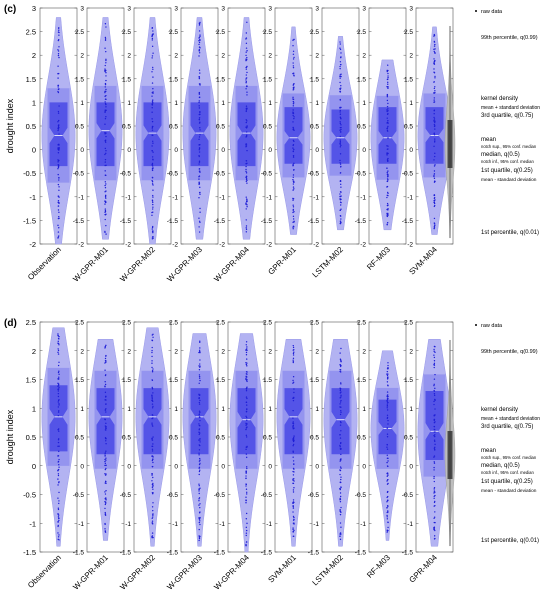 The width and height of the screenshot is (550, 592). Describe the element at coordinates (314, 380) in the screenshot. I see `y-tick-label: 1.5` at that location.